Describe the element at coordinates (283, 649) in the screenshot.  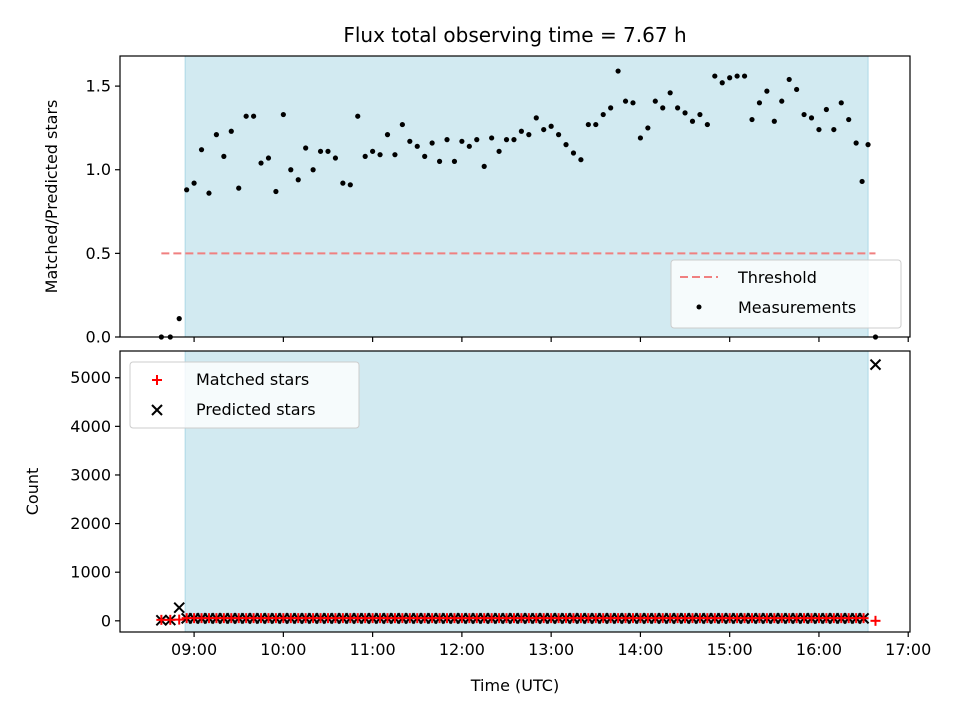
I see `x-tick-label: 10:00` at that location.